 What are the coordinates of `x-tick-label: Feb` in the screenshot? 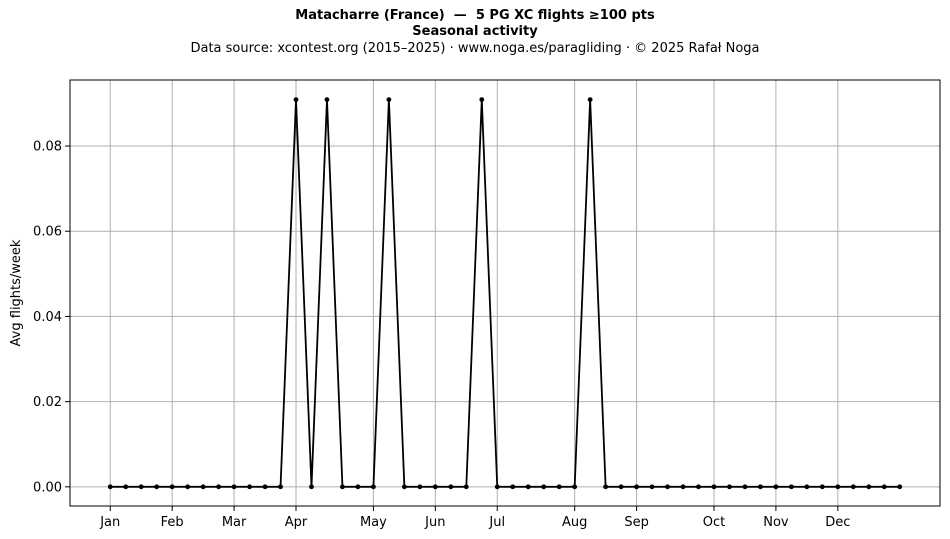 It's located at (172, 522).